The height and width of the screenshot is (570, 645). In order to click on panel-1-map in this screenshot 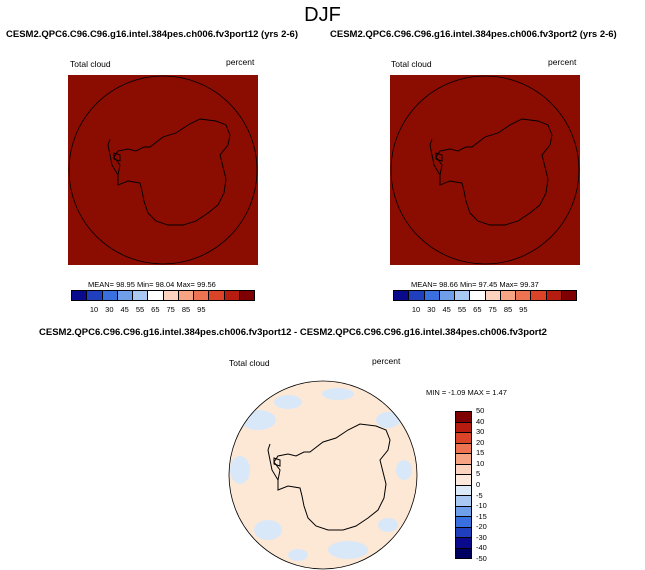, I will do `click(163, 170)`.